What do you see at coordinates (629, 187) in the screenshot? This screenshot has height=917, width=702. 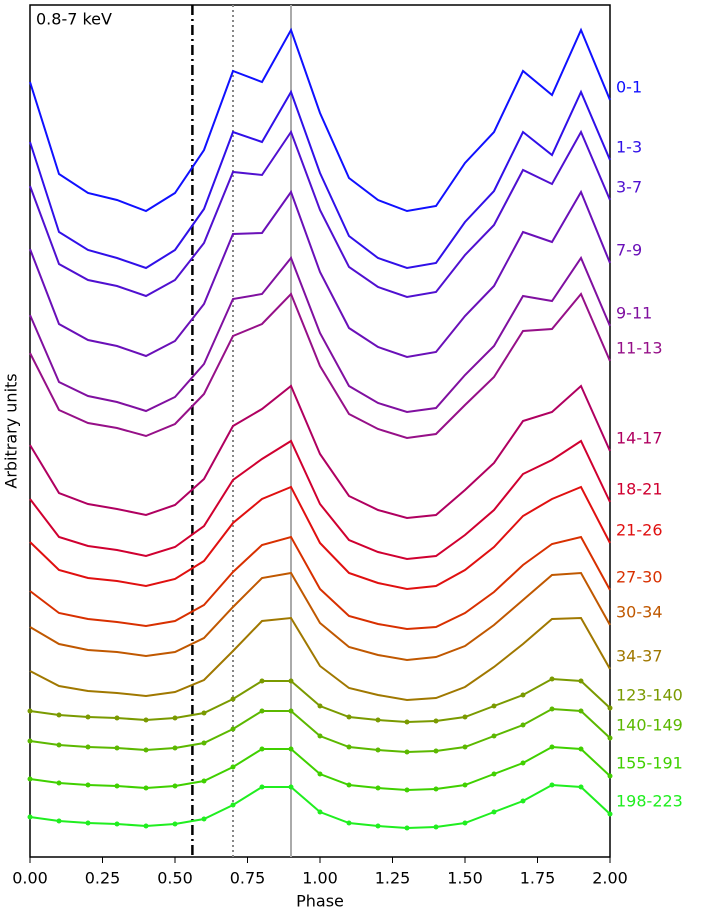 I see `legend-label: 3-7` at bounding box center [629, 187].